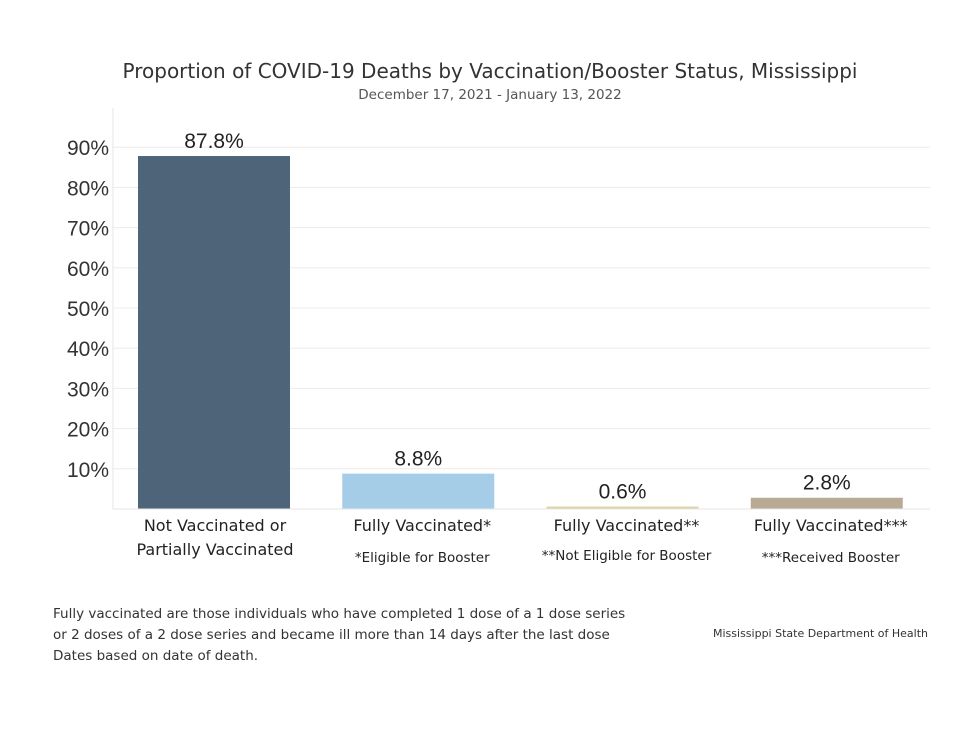  I want to click on y-tick-label: 90%, so click(88, 148).